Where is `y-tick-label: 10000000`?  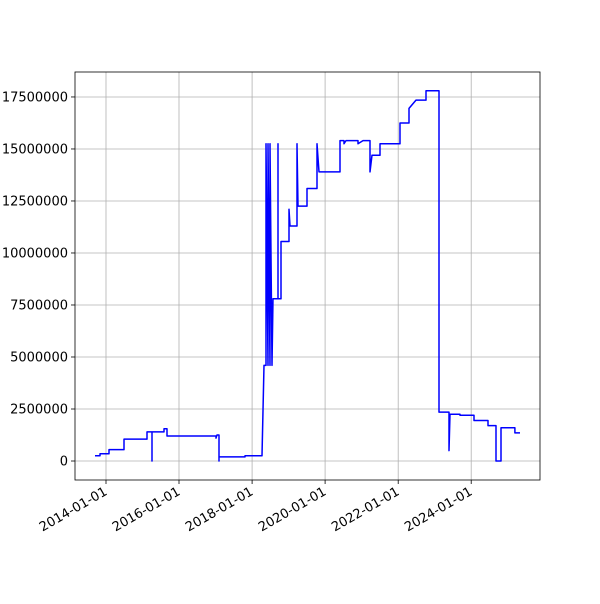
y-tick-label: 10000000 is located at coordinates (35, 253).